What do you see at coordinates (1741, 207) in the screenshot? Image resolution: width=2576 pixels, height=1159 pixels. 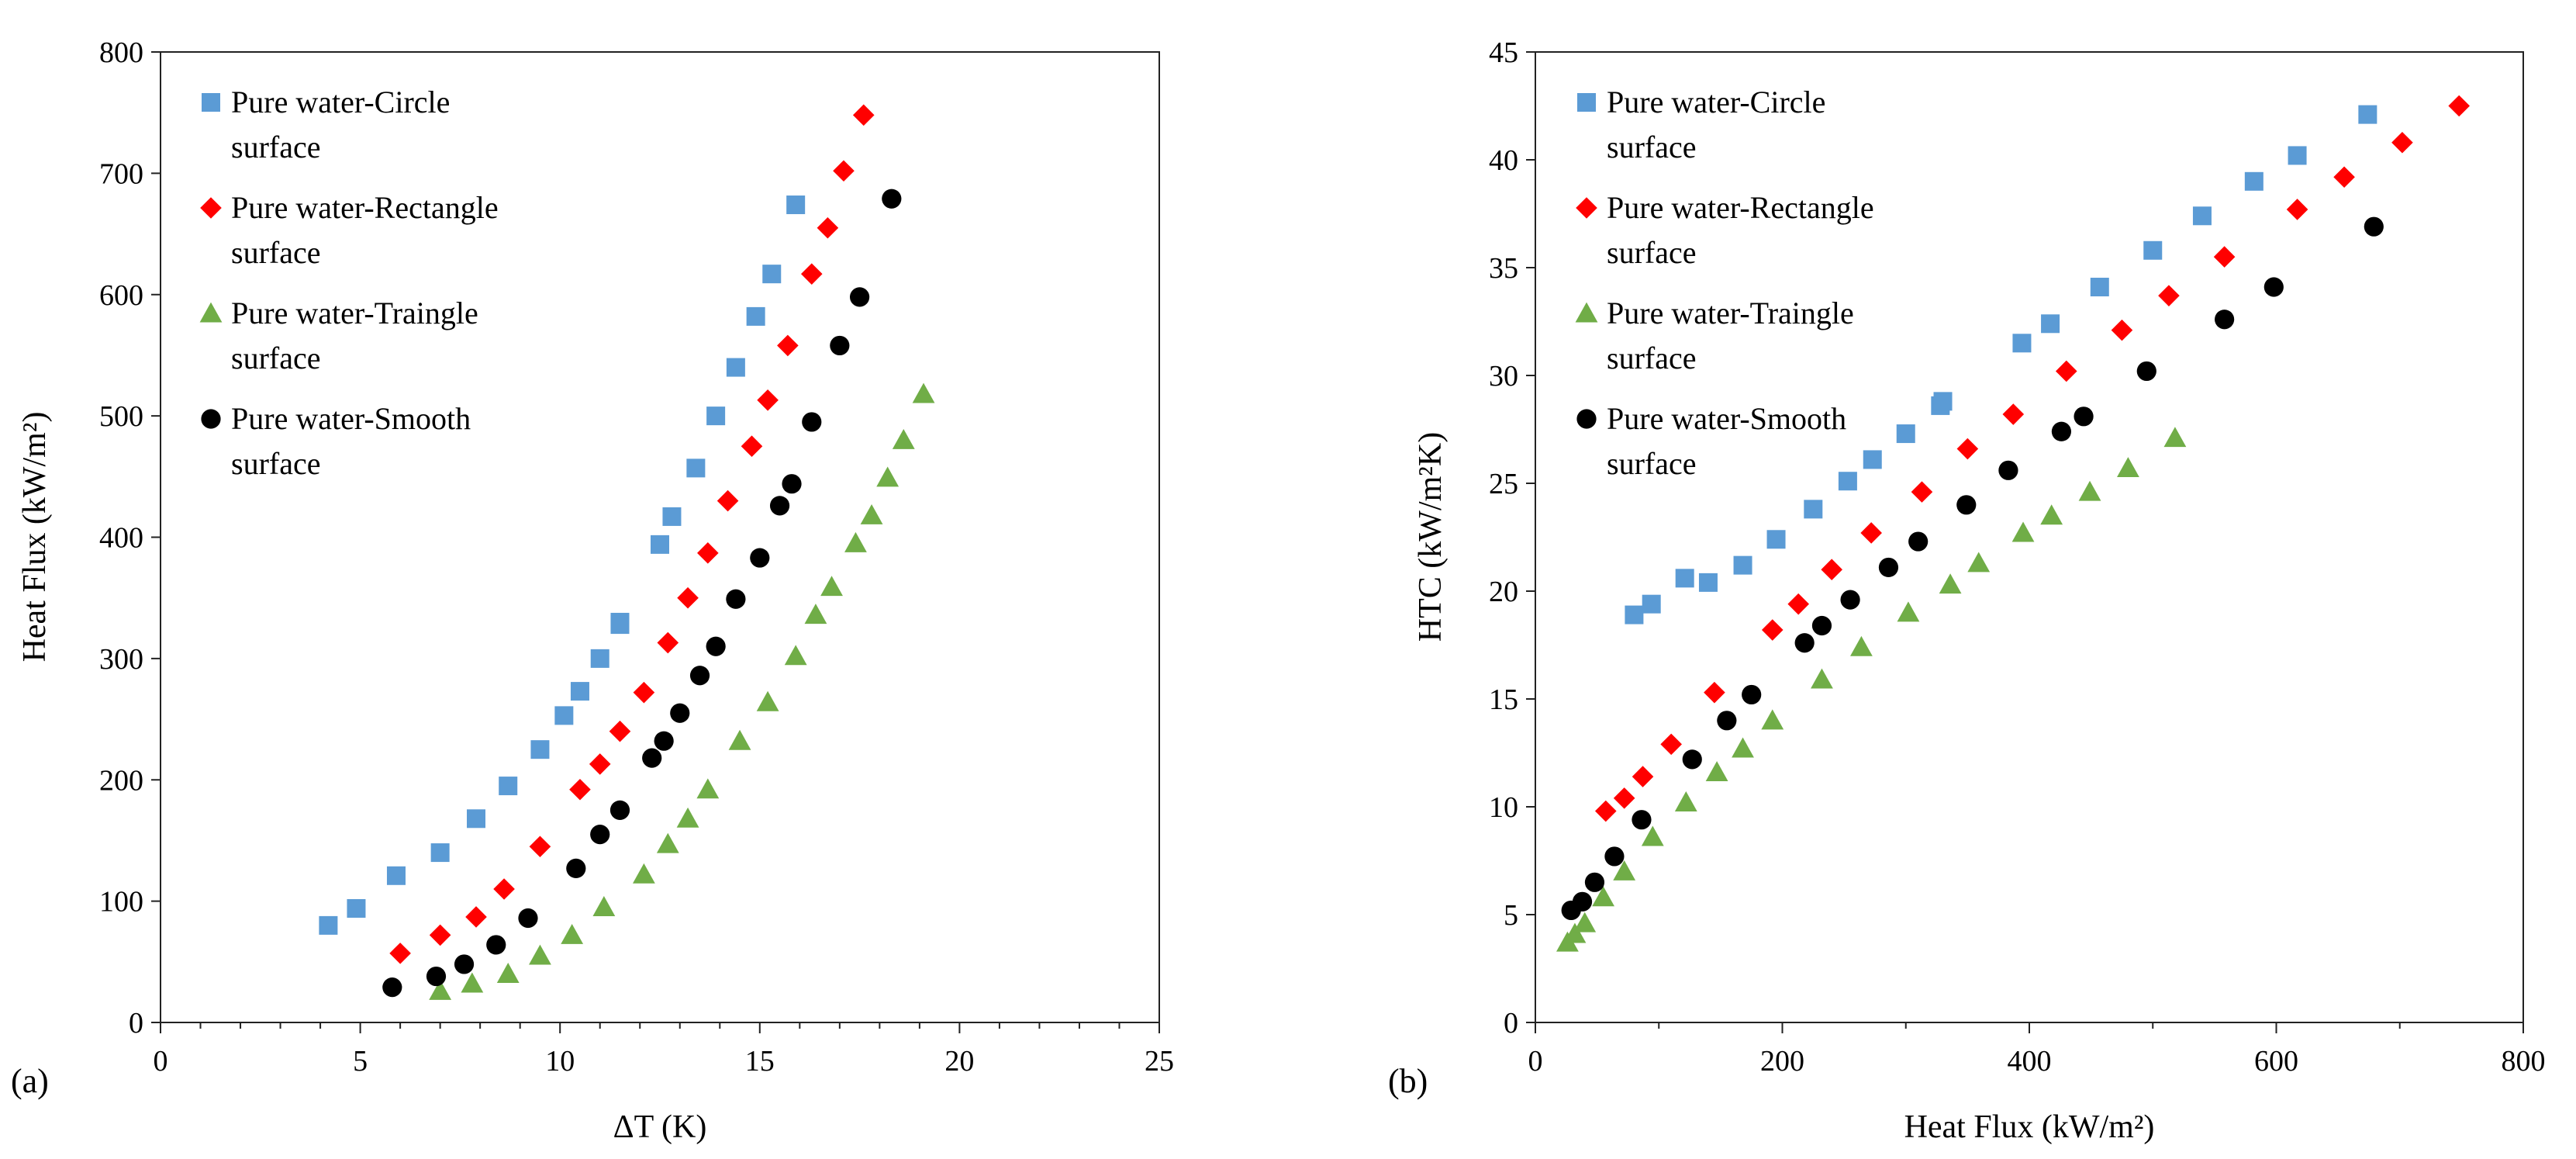 I see `legend-label: Pure water-Rectangle` at bounding box center [1741, 207].